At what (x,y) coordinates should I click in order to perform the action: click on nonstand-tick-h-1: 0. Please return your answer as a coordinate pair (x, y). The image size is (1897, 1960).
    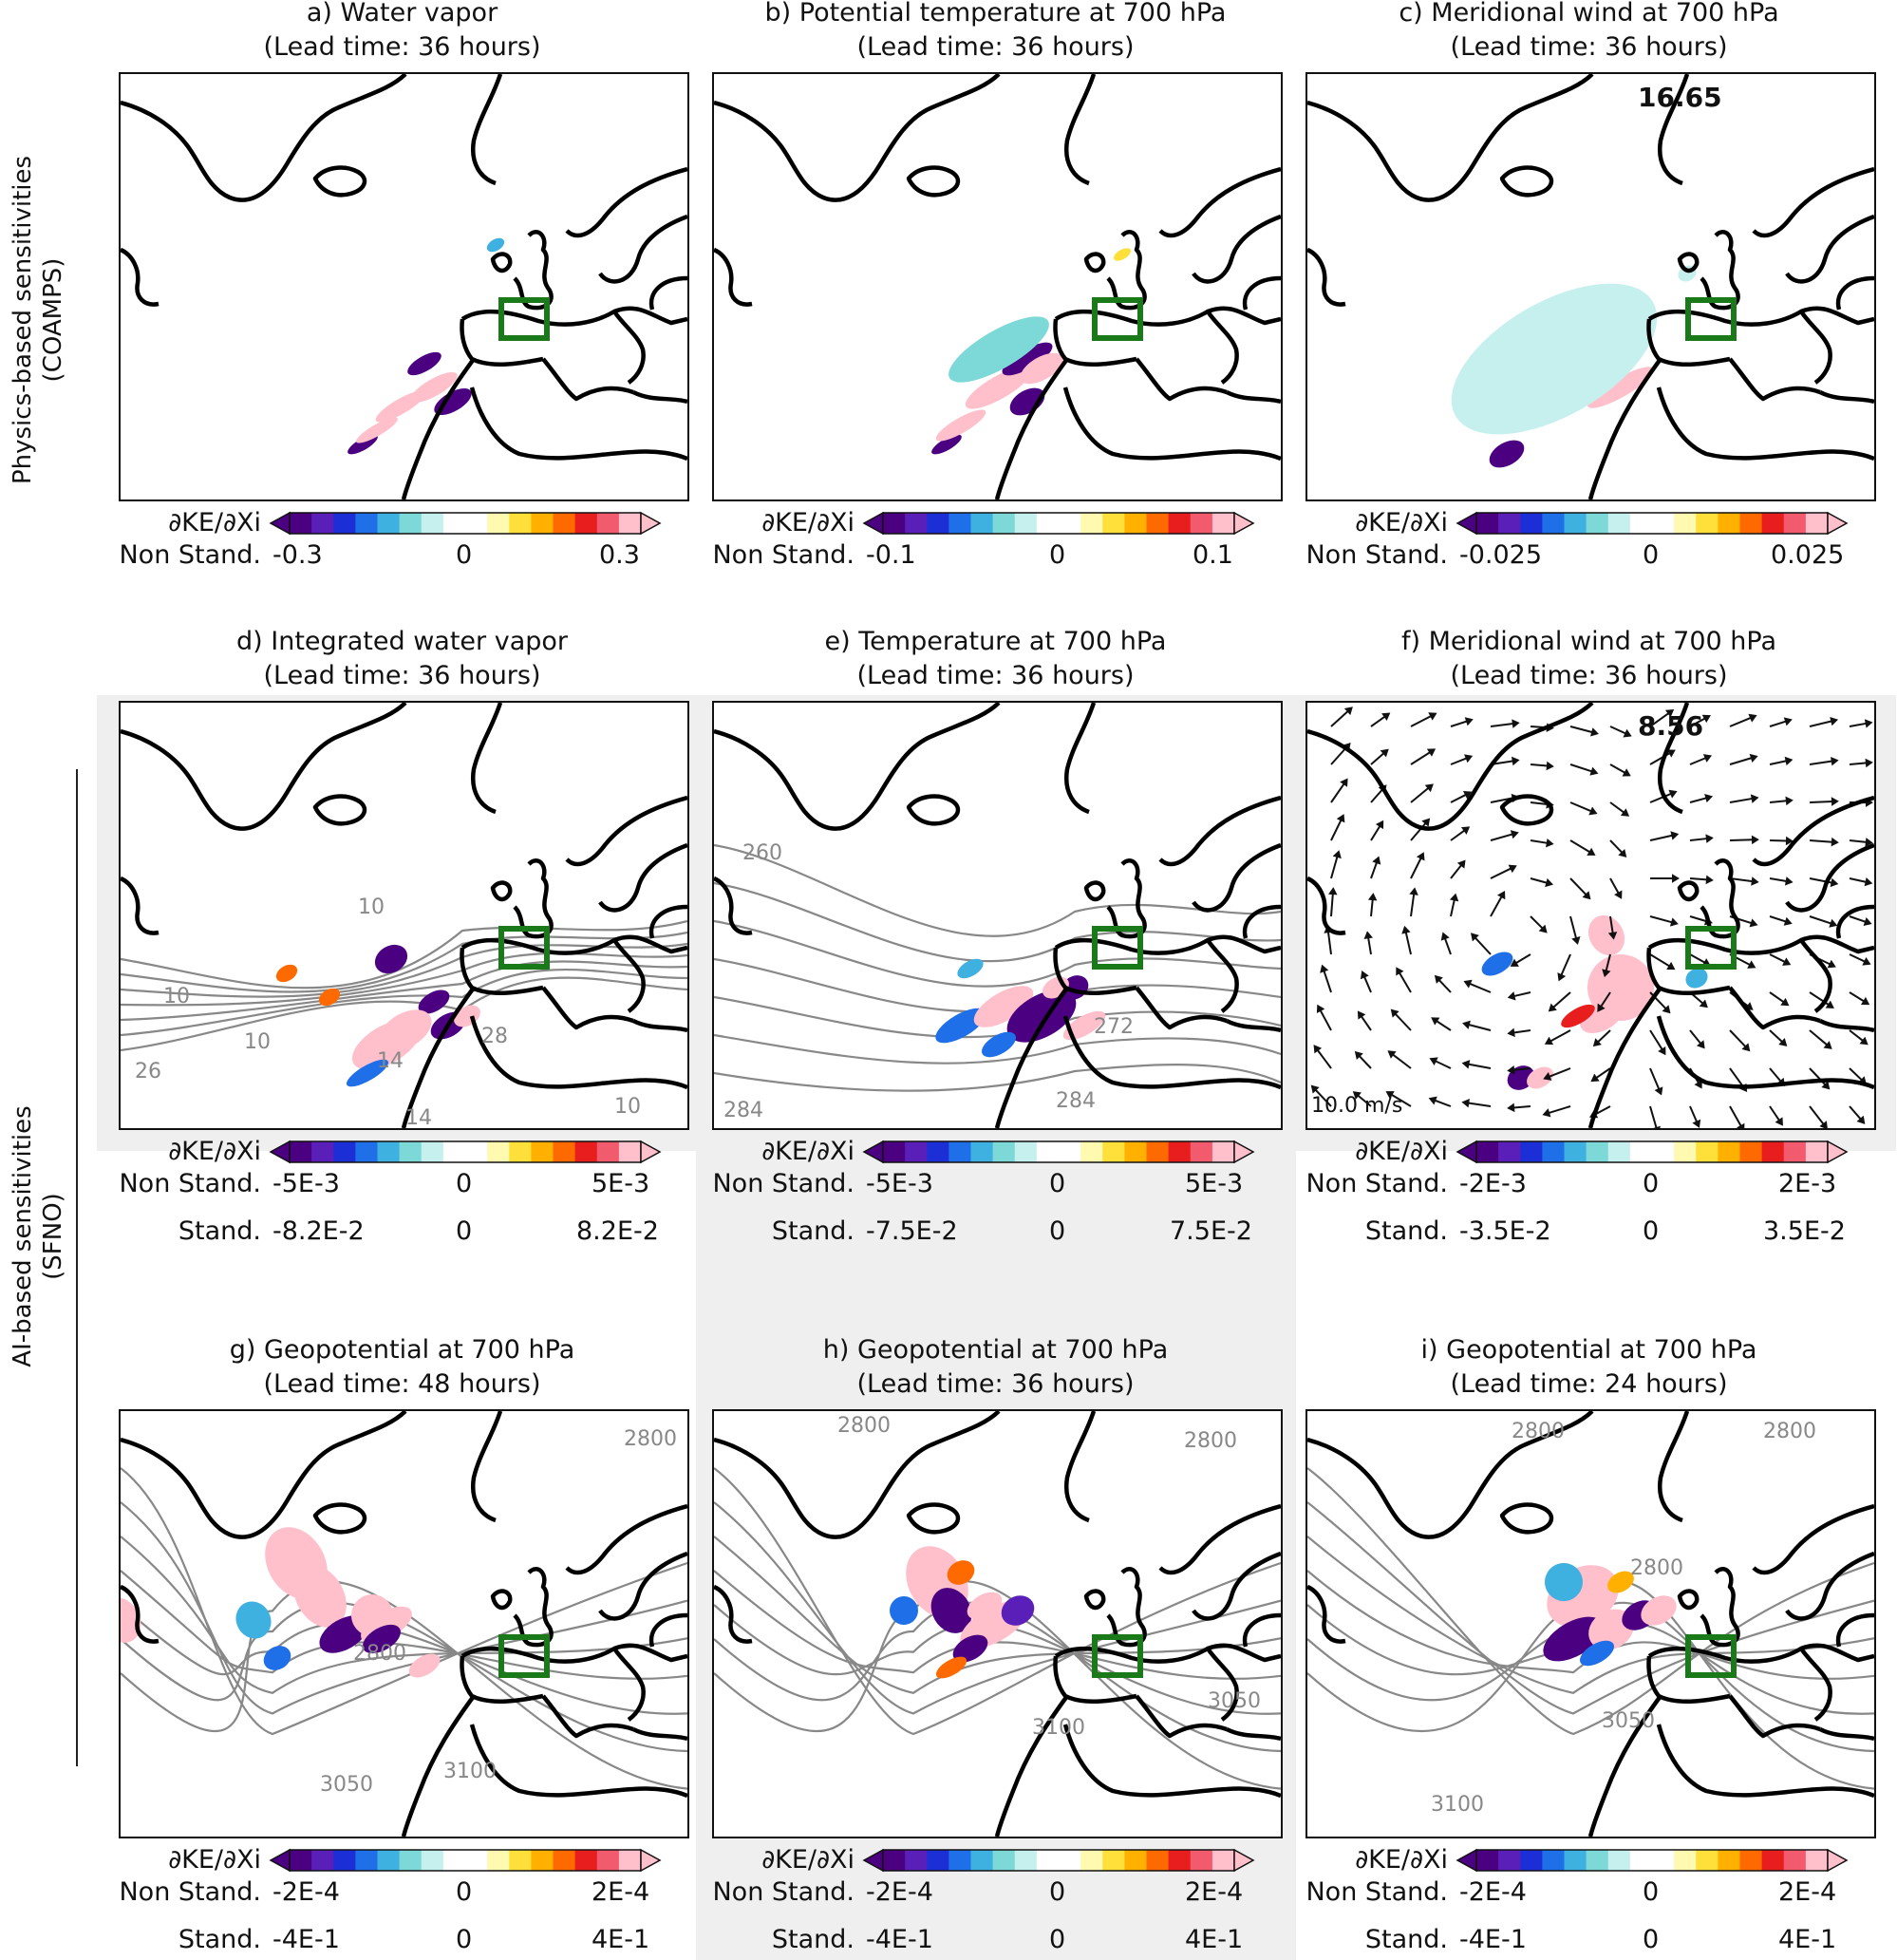
    Looking at the image, I should click on (1057, 1892).